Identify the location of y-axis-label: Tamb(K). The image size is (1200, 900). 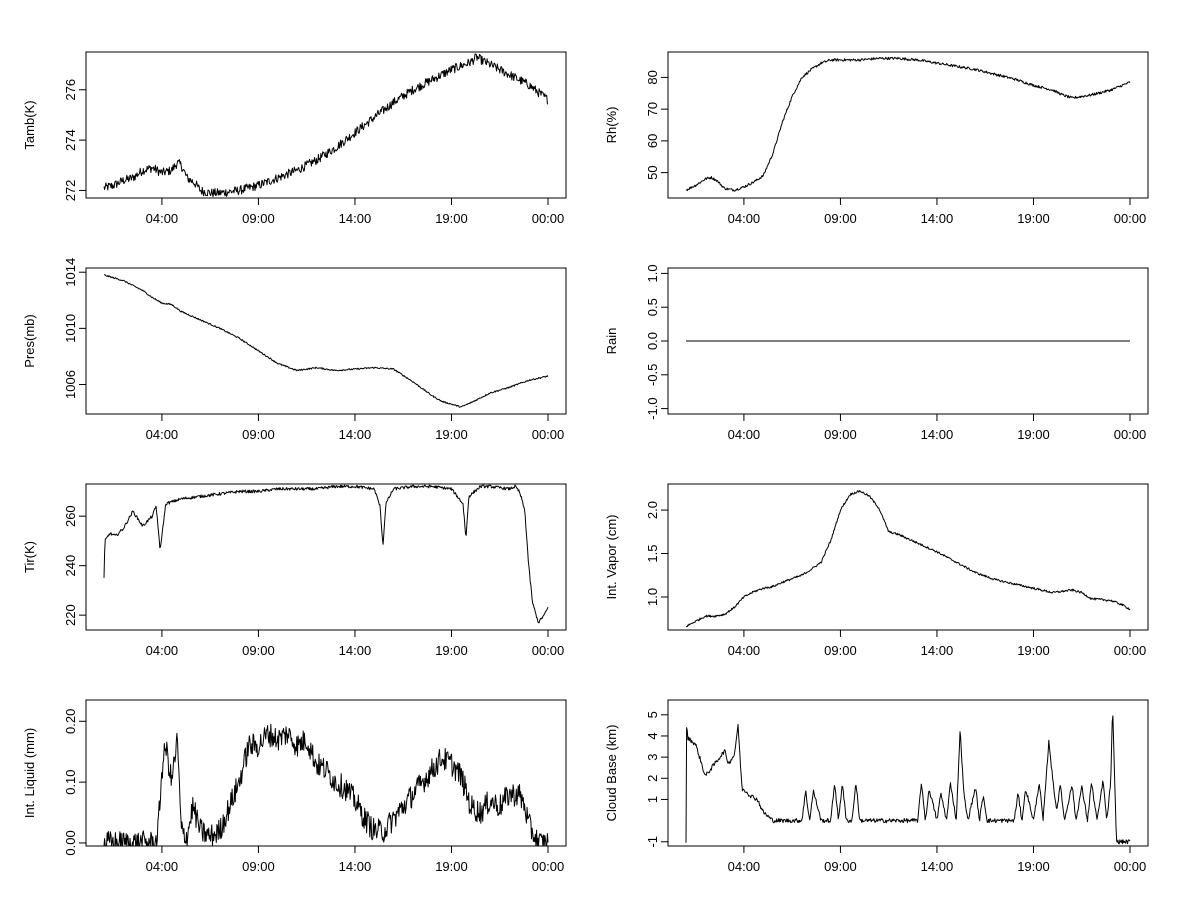
(29, 124).